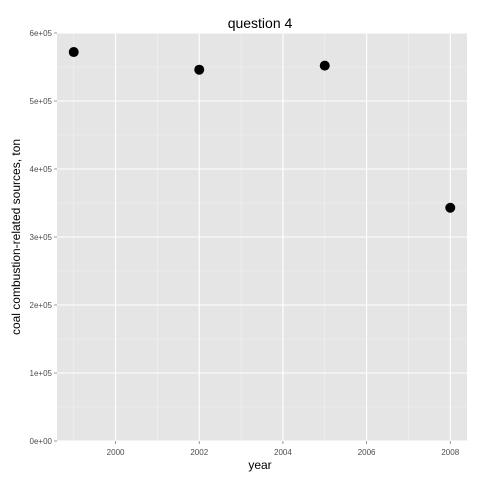  What do you see at coordinates (283, 452) in the screenshot?
I see `x-tick-label: 2004` at bounding box center [283, 452].